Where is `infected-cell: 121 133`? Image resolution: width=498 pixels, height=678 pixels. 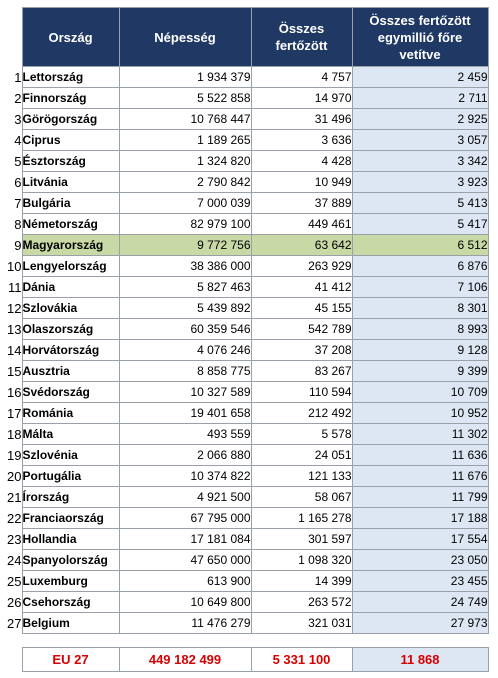 infected-cell: 121 133 is located at coordinates (301, 476).